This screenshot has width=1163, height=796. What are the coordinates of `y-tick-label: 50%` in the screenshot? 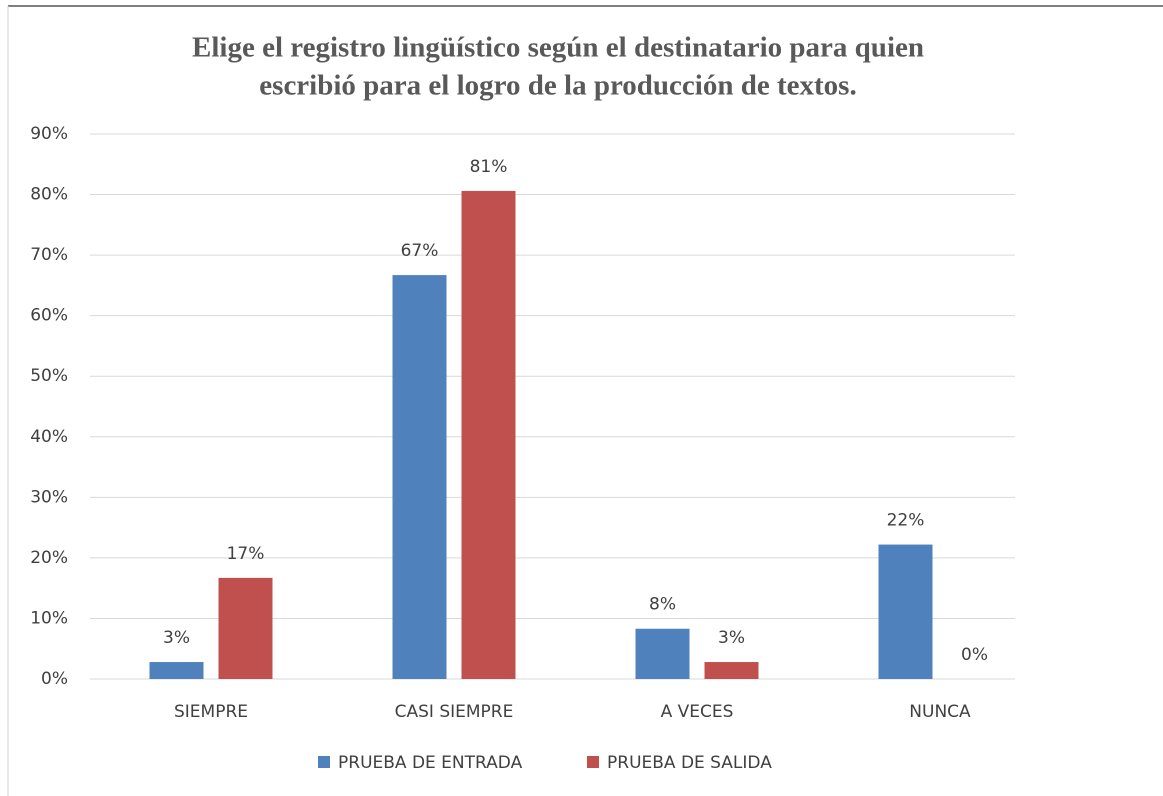 It's located at (49, 376).